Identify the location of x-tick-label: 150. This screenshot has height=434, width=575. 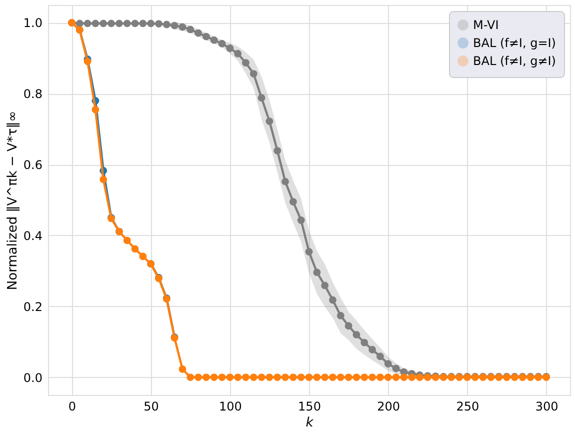
(309, 407).